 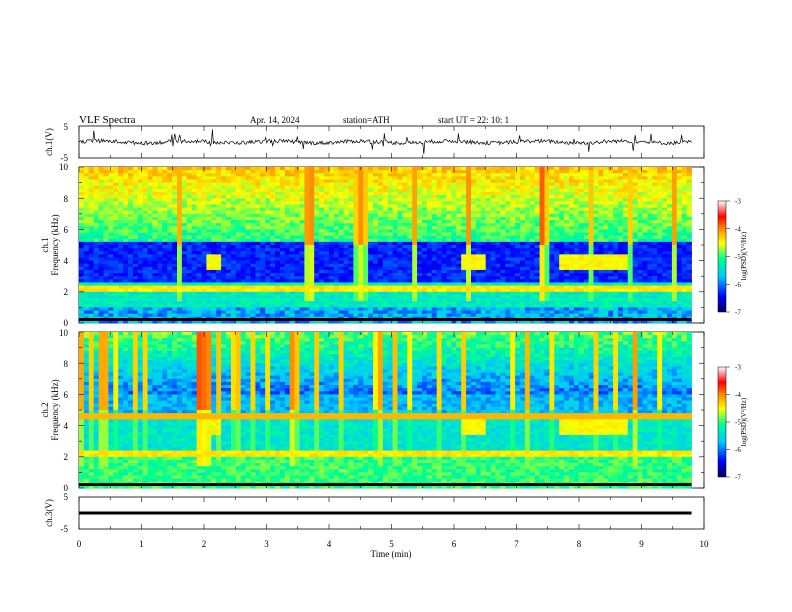 What do you see at coordinates (66, 457) in the screenshot?
I see `ch2-tick-2: 2` at bounding box center [66, 457].